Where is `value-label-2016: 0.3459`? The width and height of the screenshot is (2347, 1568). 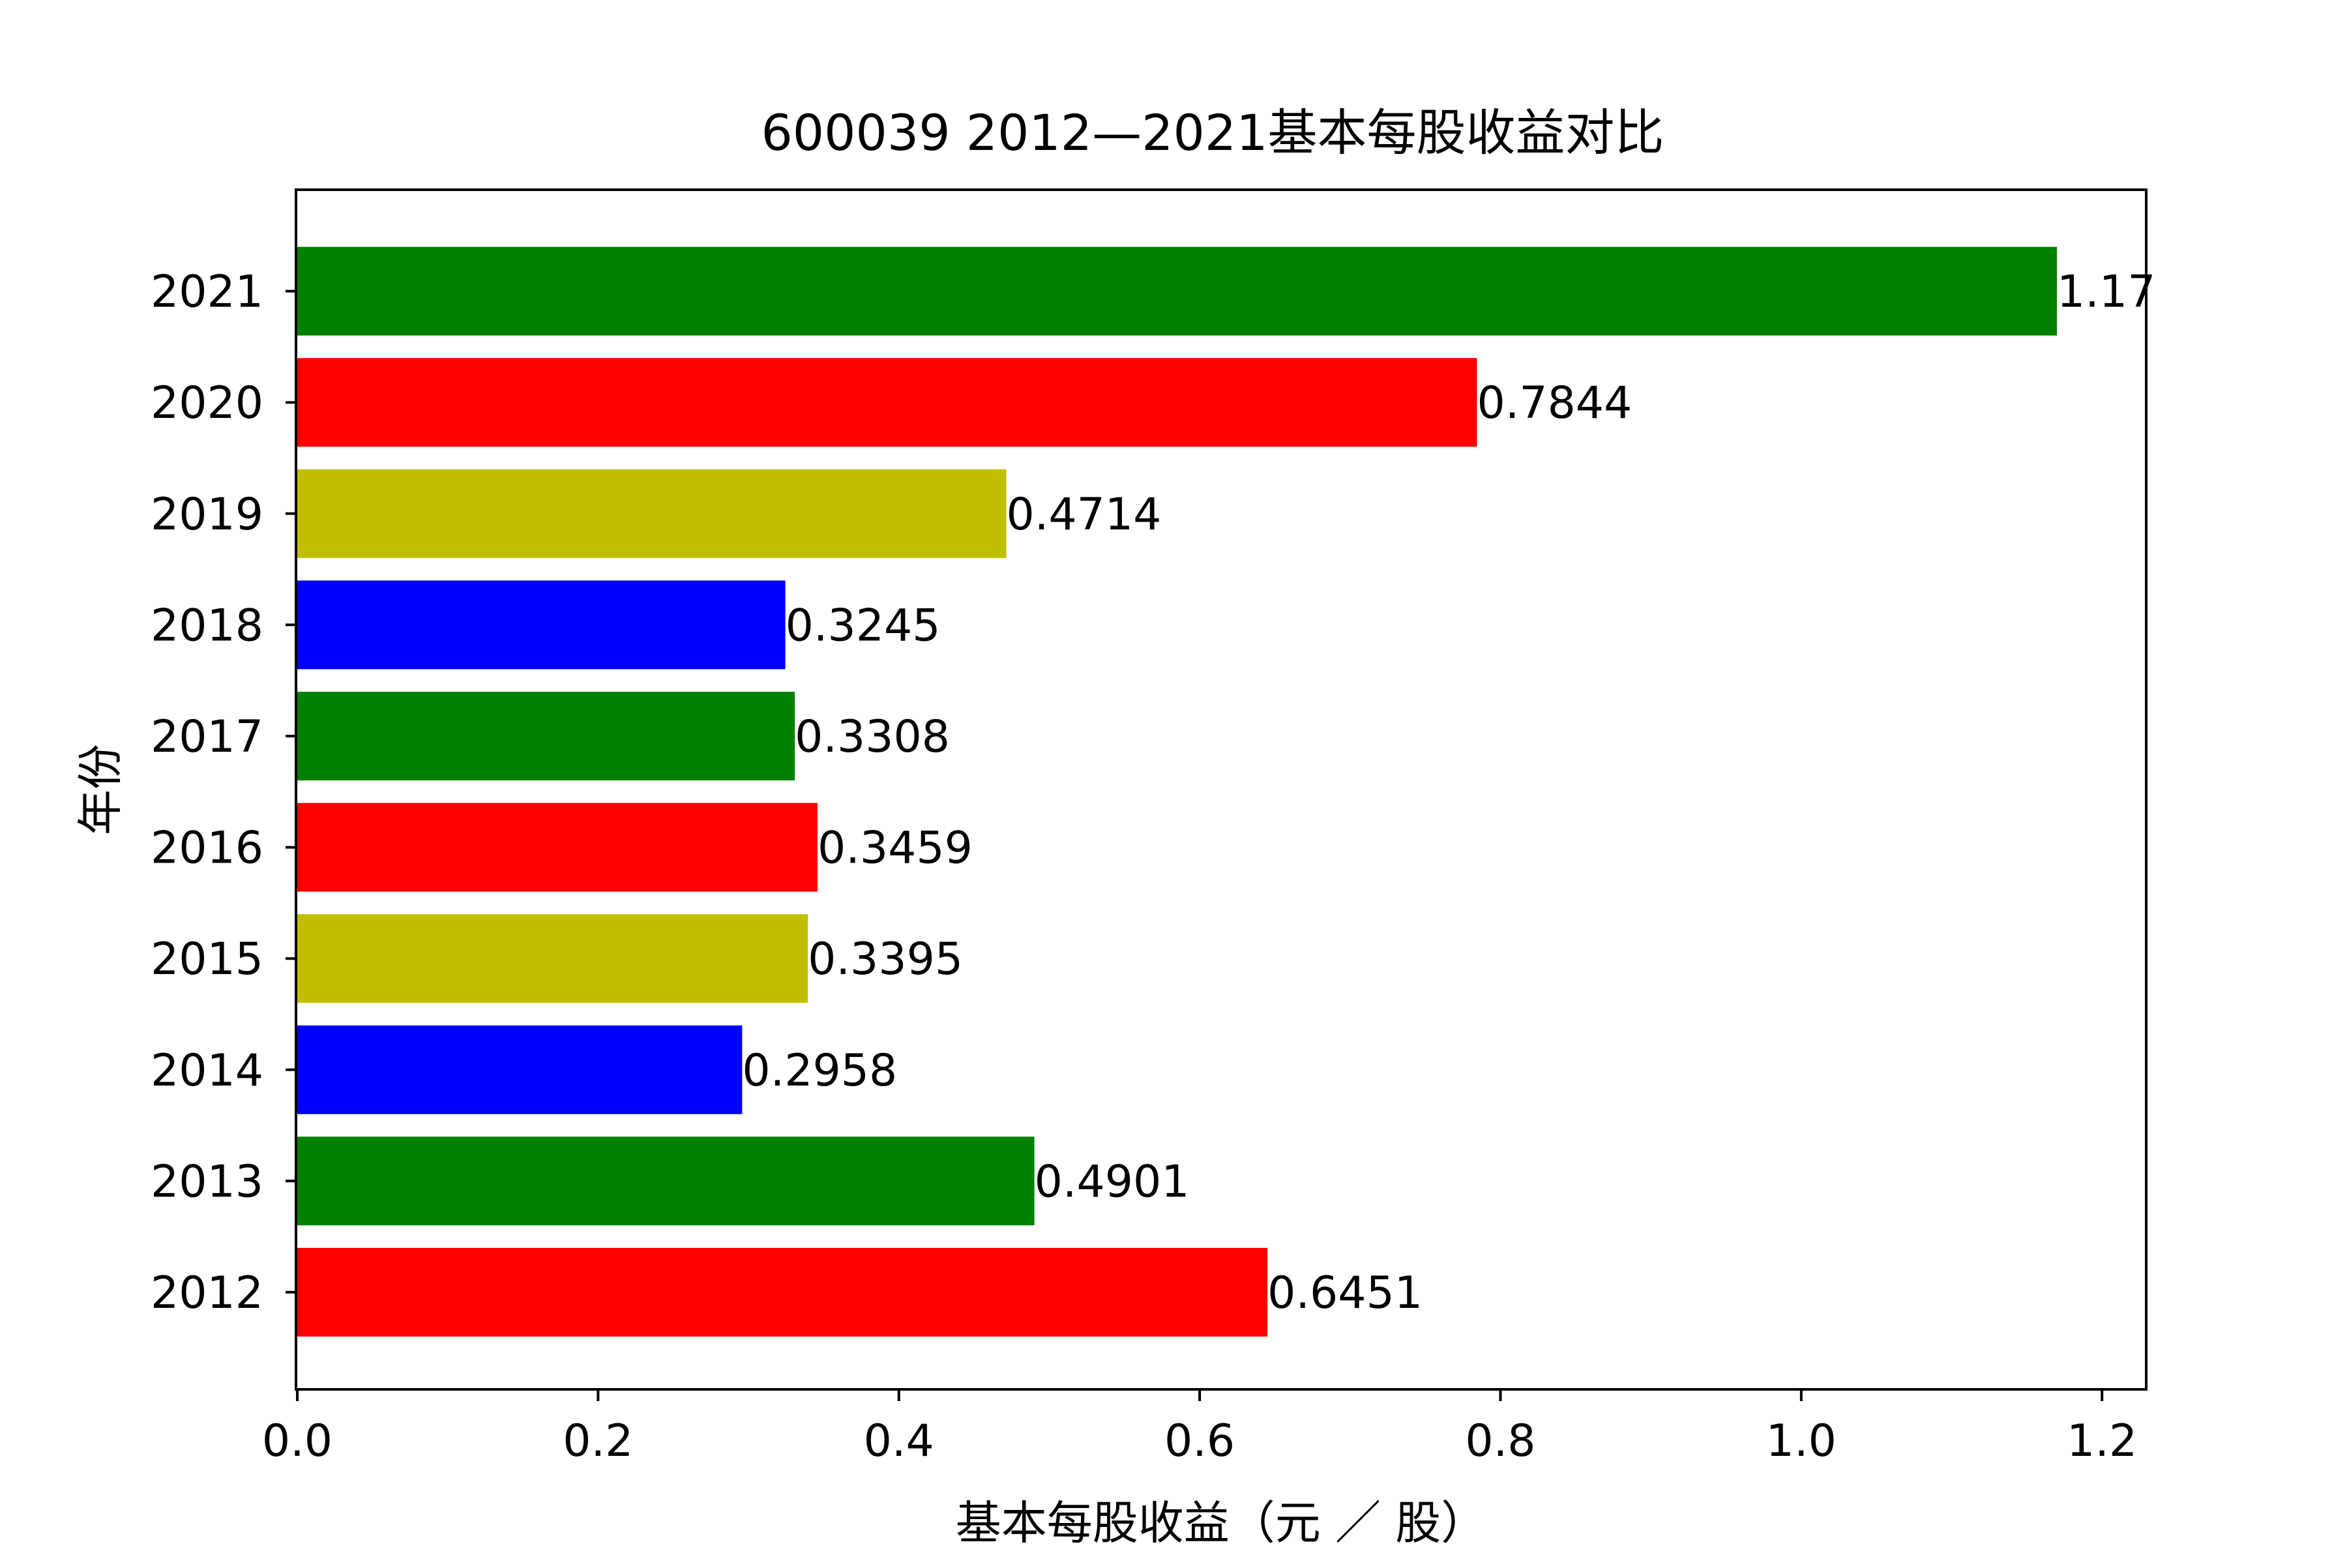 value-label-2016: 0.3459 is located at coordinates (895, 848).